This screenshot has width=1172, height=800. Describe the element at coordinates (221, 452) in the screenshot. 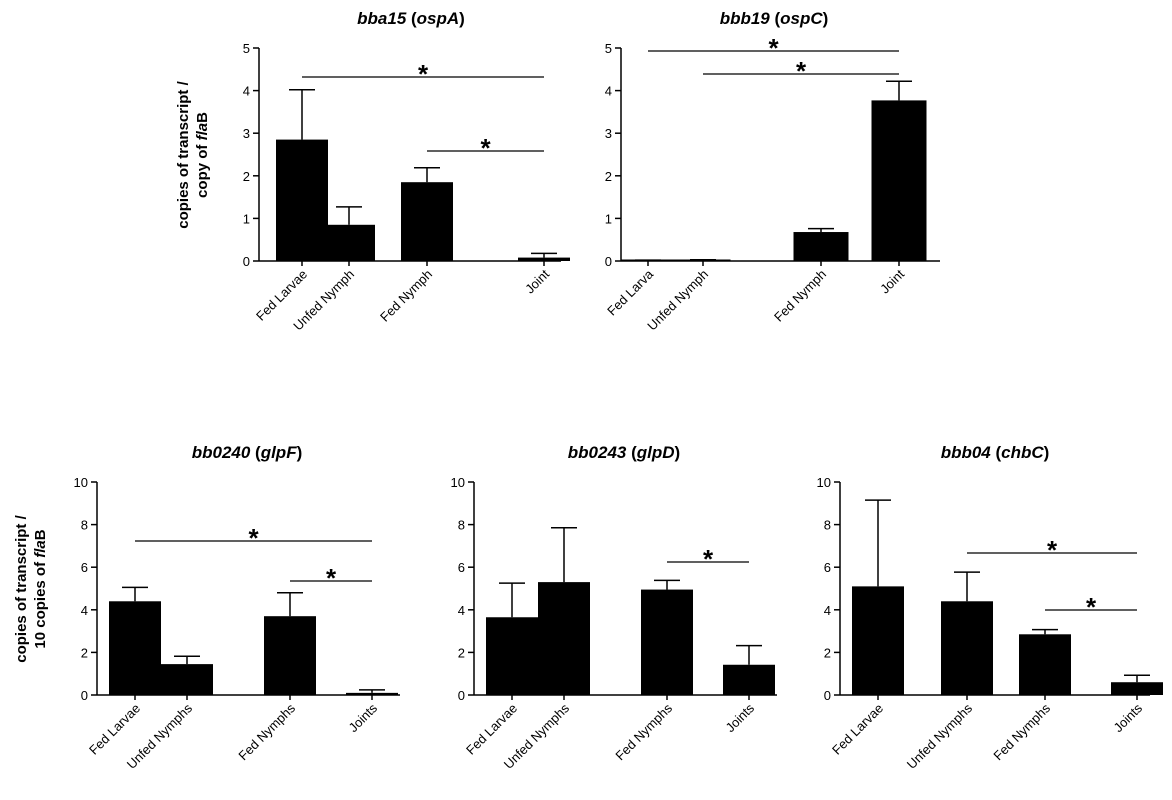

I see `title-gene: bb0240` at that location.